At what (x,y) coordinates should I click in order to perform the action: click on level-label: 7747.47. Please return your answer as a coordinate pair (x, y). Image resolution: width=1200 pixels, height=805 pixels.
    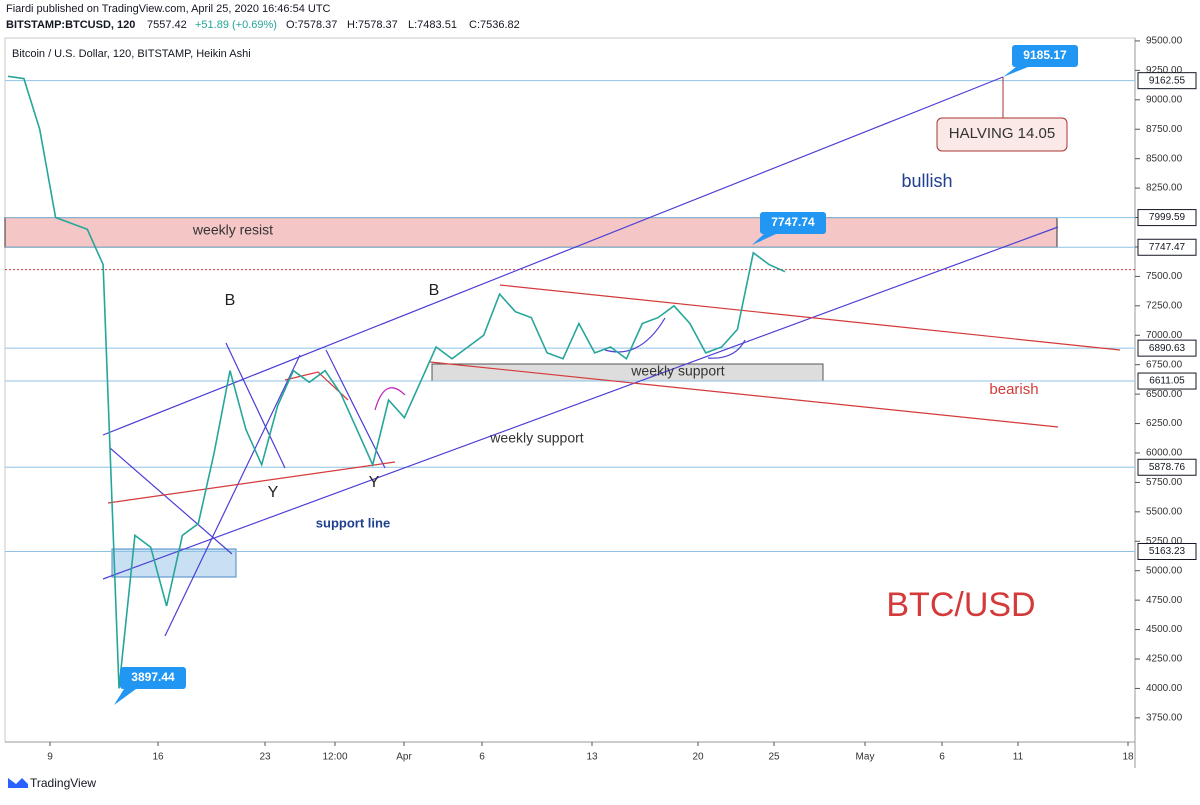
    Looking at the image, I should click on (1167, 247).